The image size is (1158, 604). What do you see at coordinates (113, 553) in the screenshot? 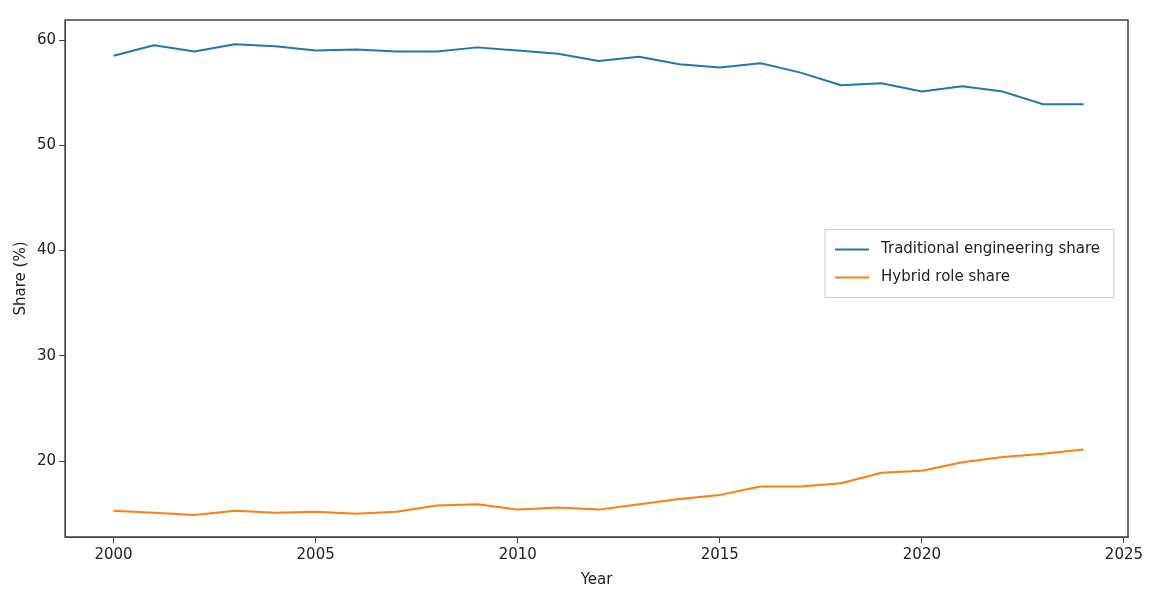
I see `x-tick-label: 2000` at bounding box center [113, 553].